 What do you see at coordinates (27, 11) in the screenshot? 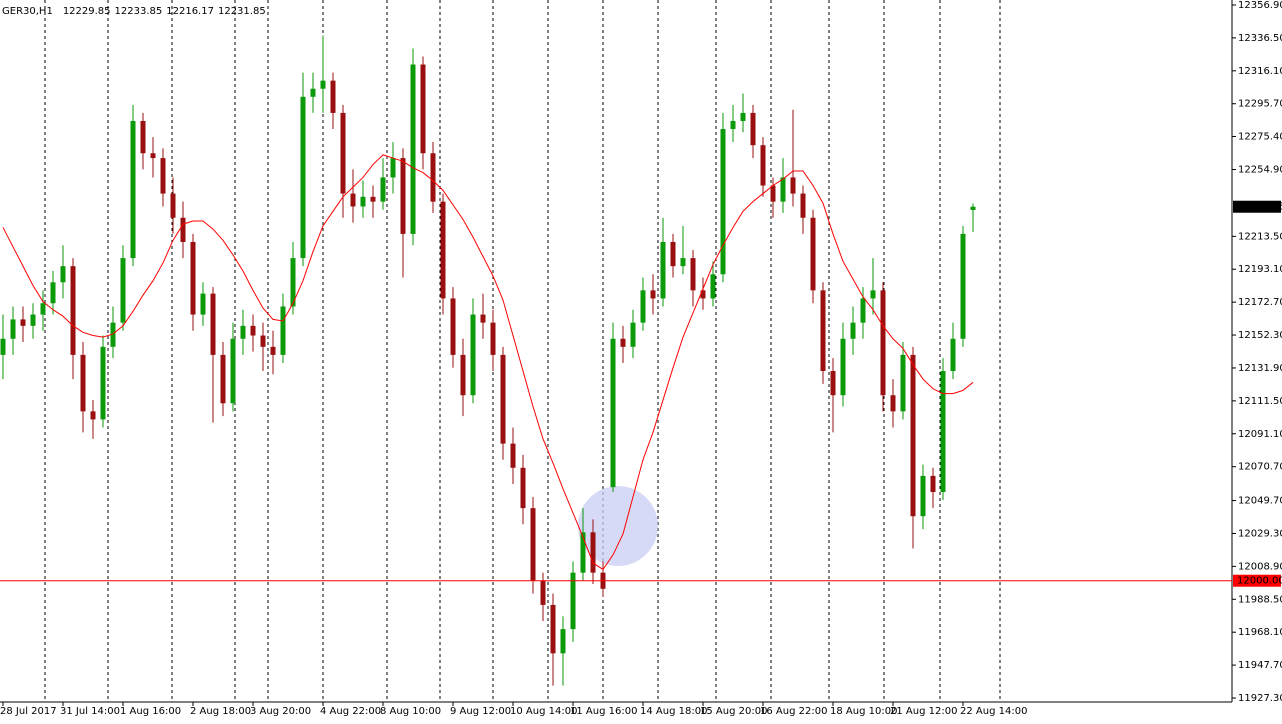
I see `symbol: GER30,H1` at bounding box center [27, 11].